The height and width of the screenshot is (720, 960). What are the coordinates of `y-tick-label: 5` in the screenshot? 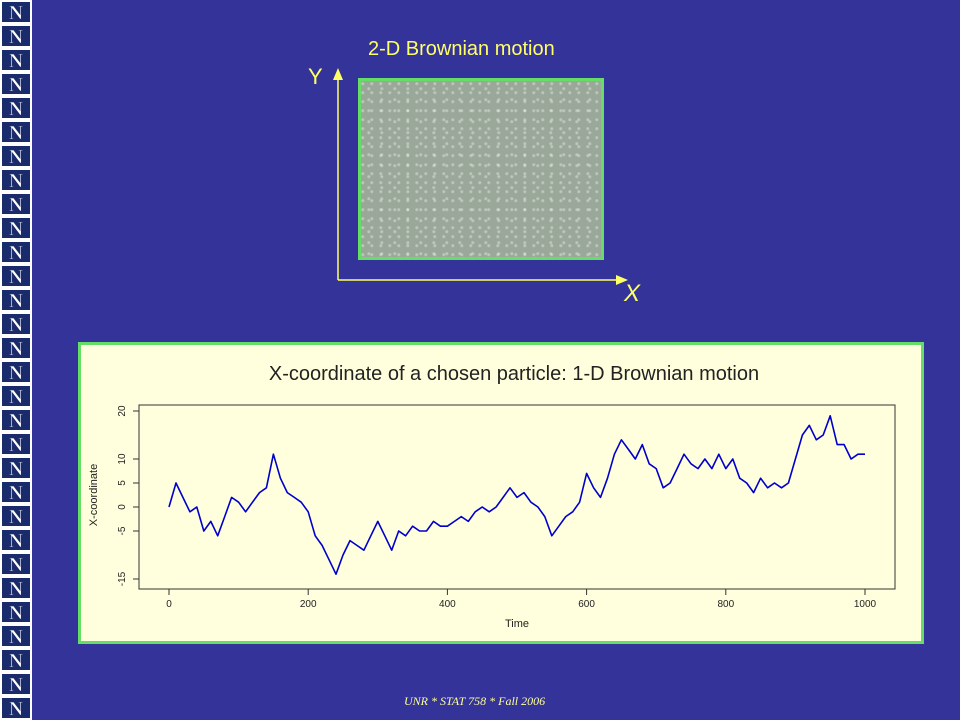 It's located at (122, 483).